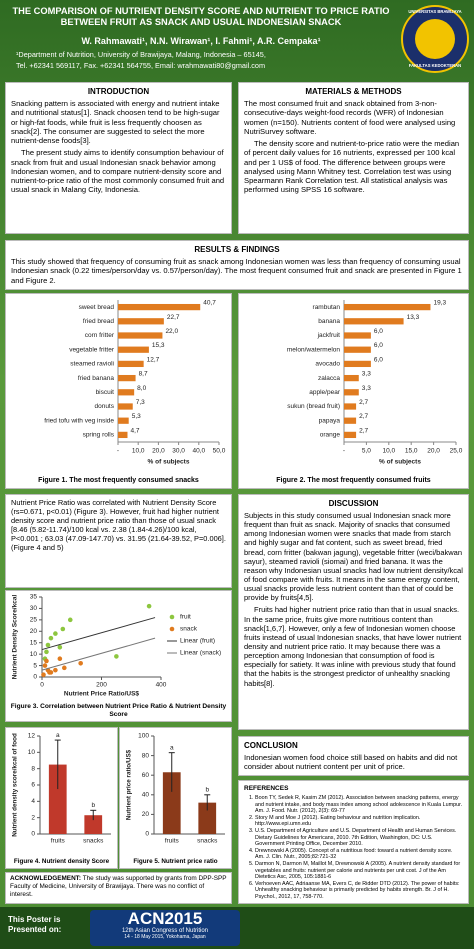 Image resolution: width=474 pixels, height=949 pixels. I want to click on value-label: 4,7, so click(134, 430).